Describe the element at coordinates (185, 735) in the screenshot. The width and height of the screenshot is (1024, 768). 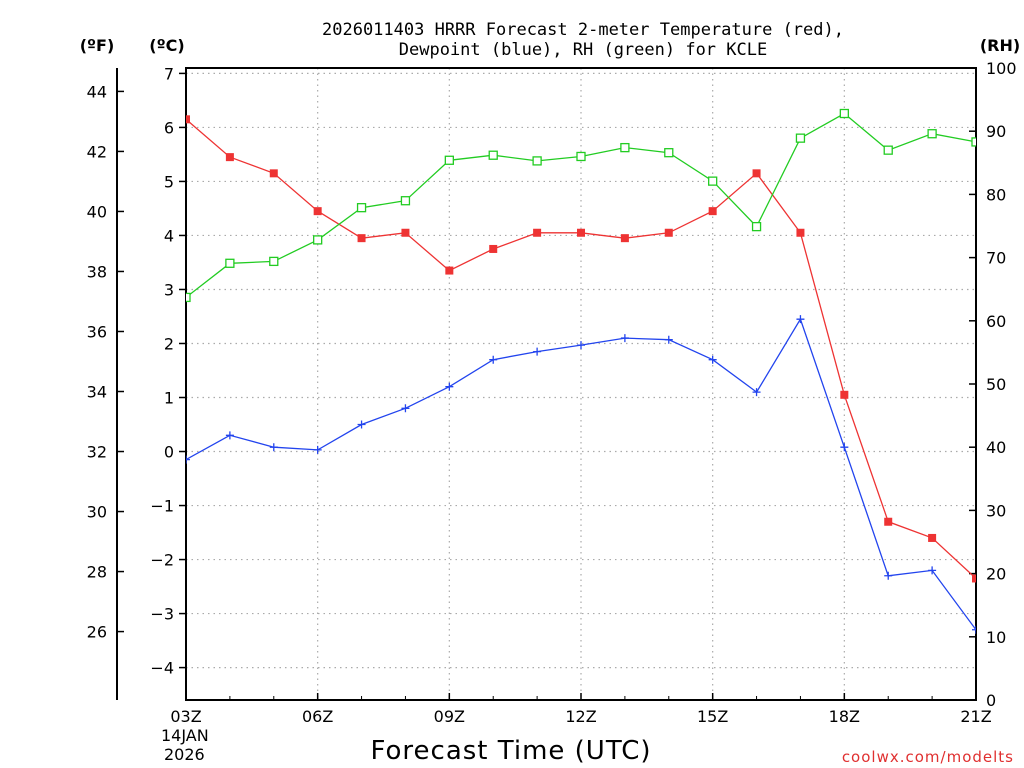
I see `date-label-day: 14JAN` at that location.